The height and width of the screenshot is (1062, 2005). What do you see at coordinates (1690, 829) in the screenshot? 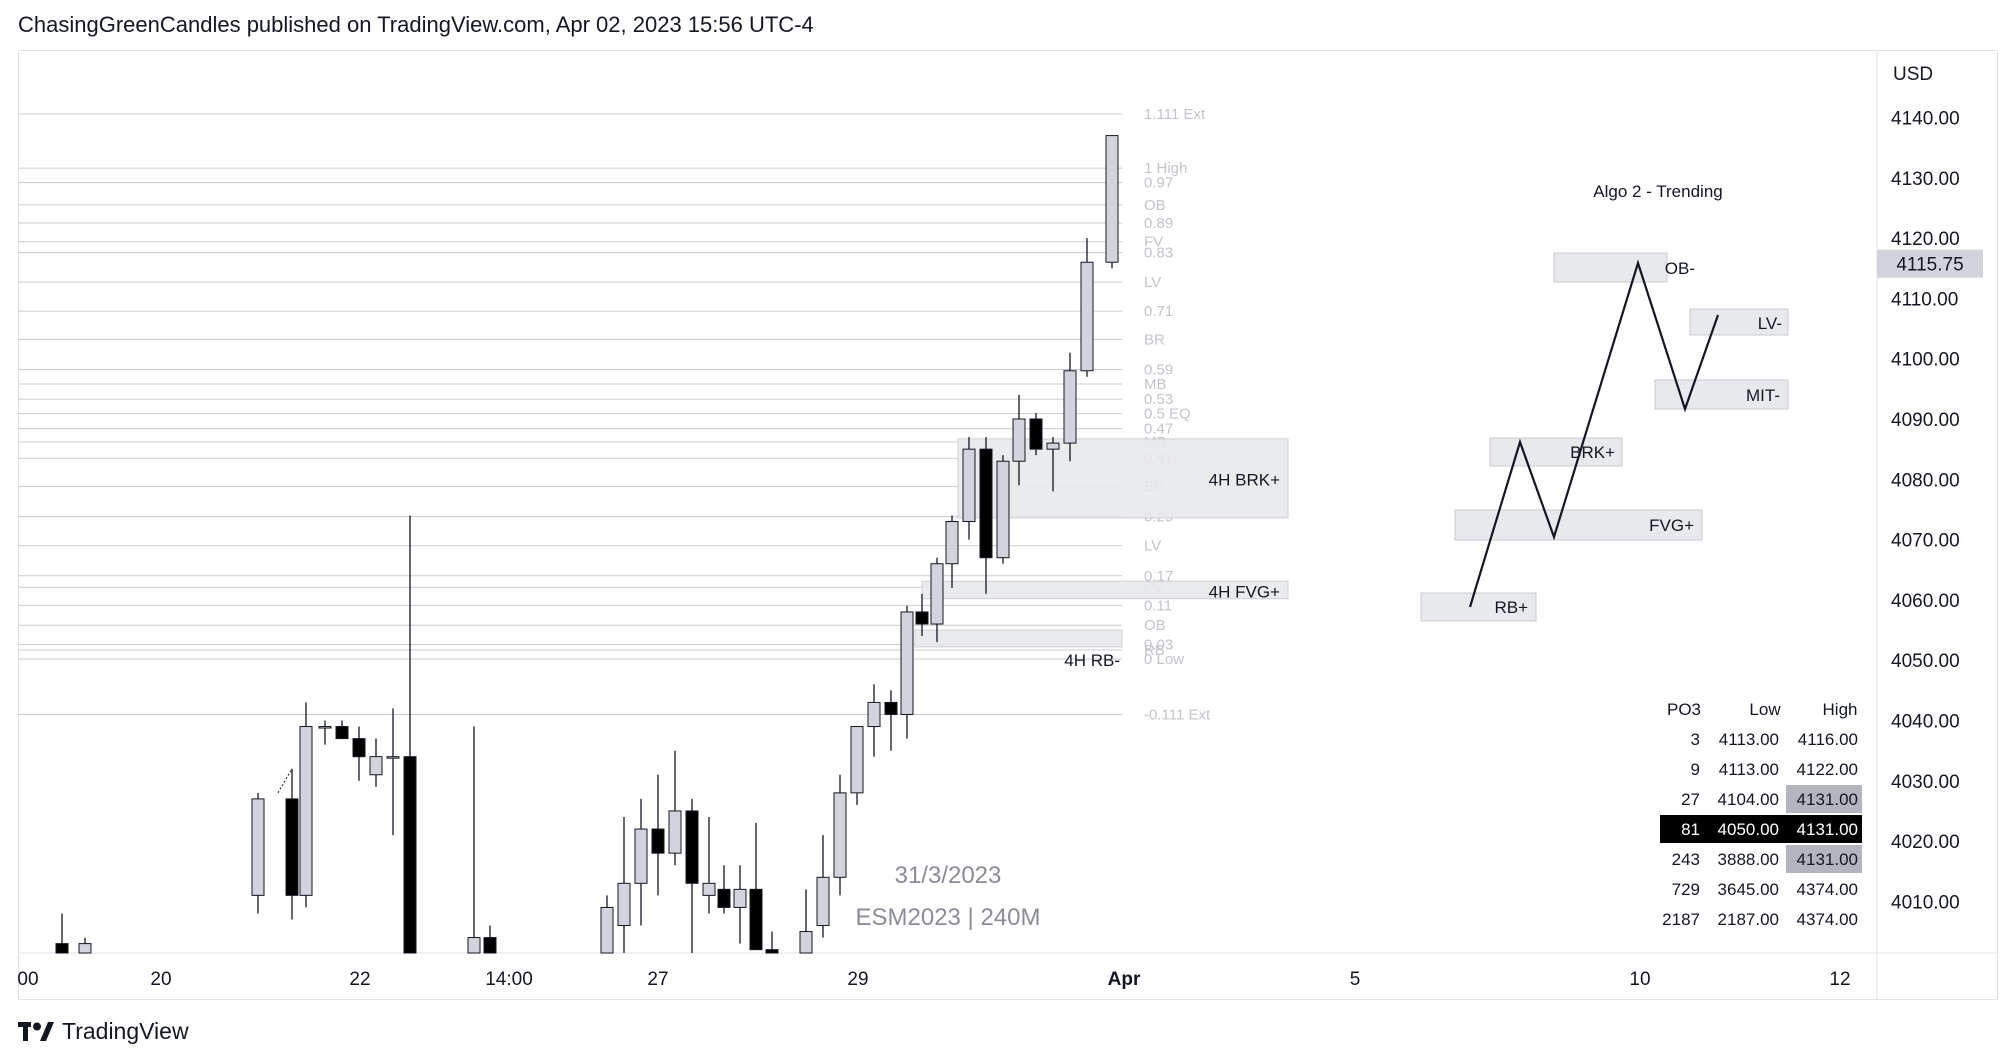
I see `po3-cell: 81` at bounding box center [1690, 829].